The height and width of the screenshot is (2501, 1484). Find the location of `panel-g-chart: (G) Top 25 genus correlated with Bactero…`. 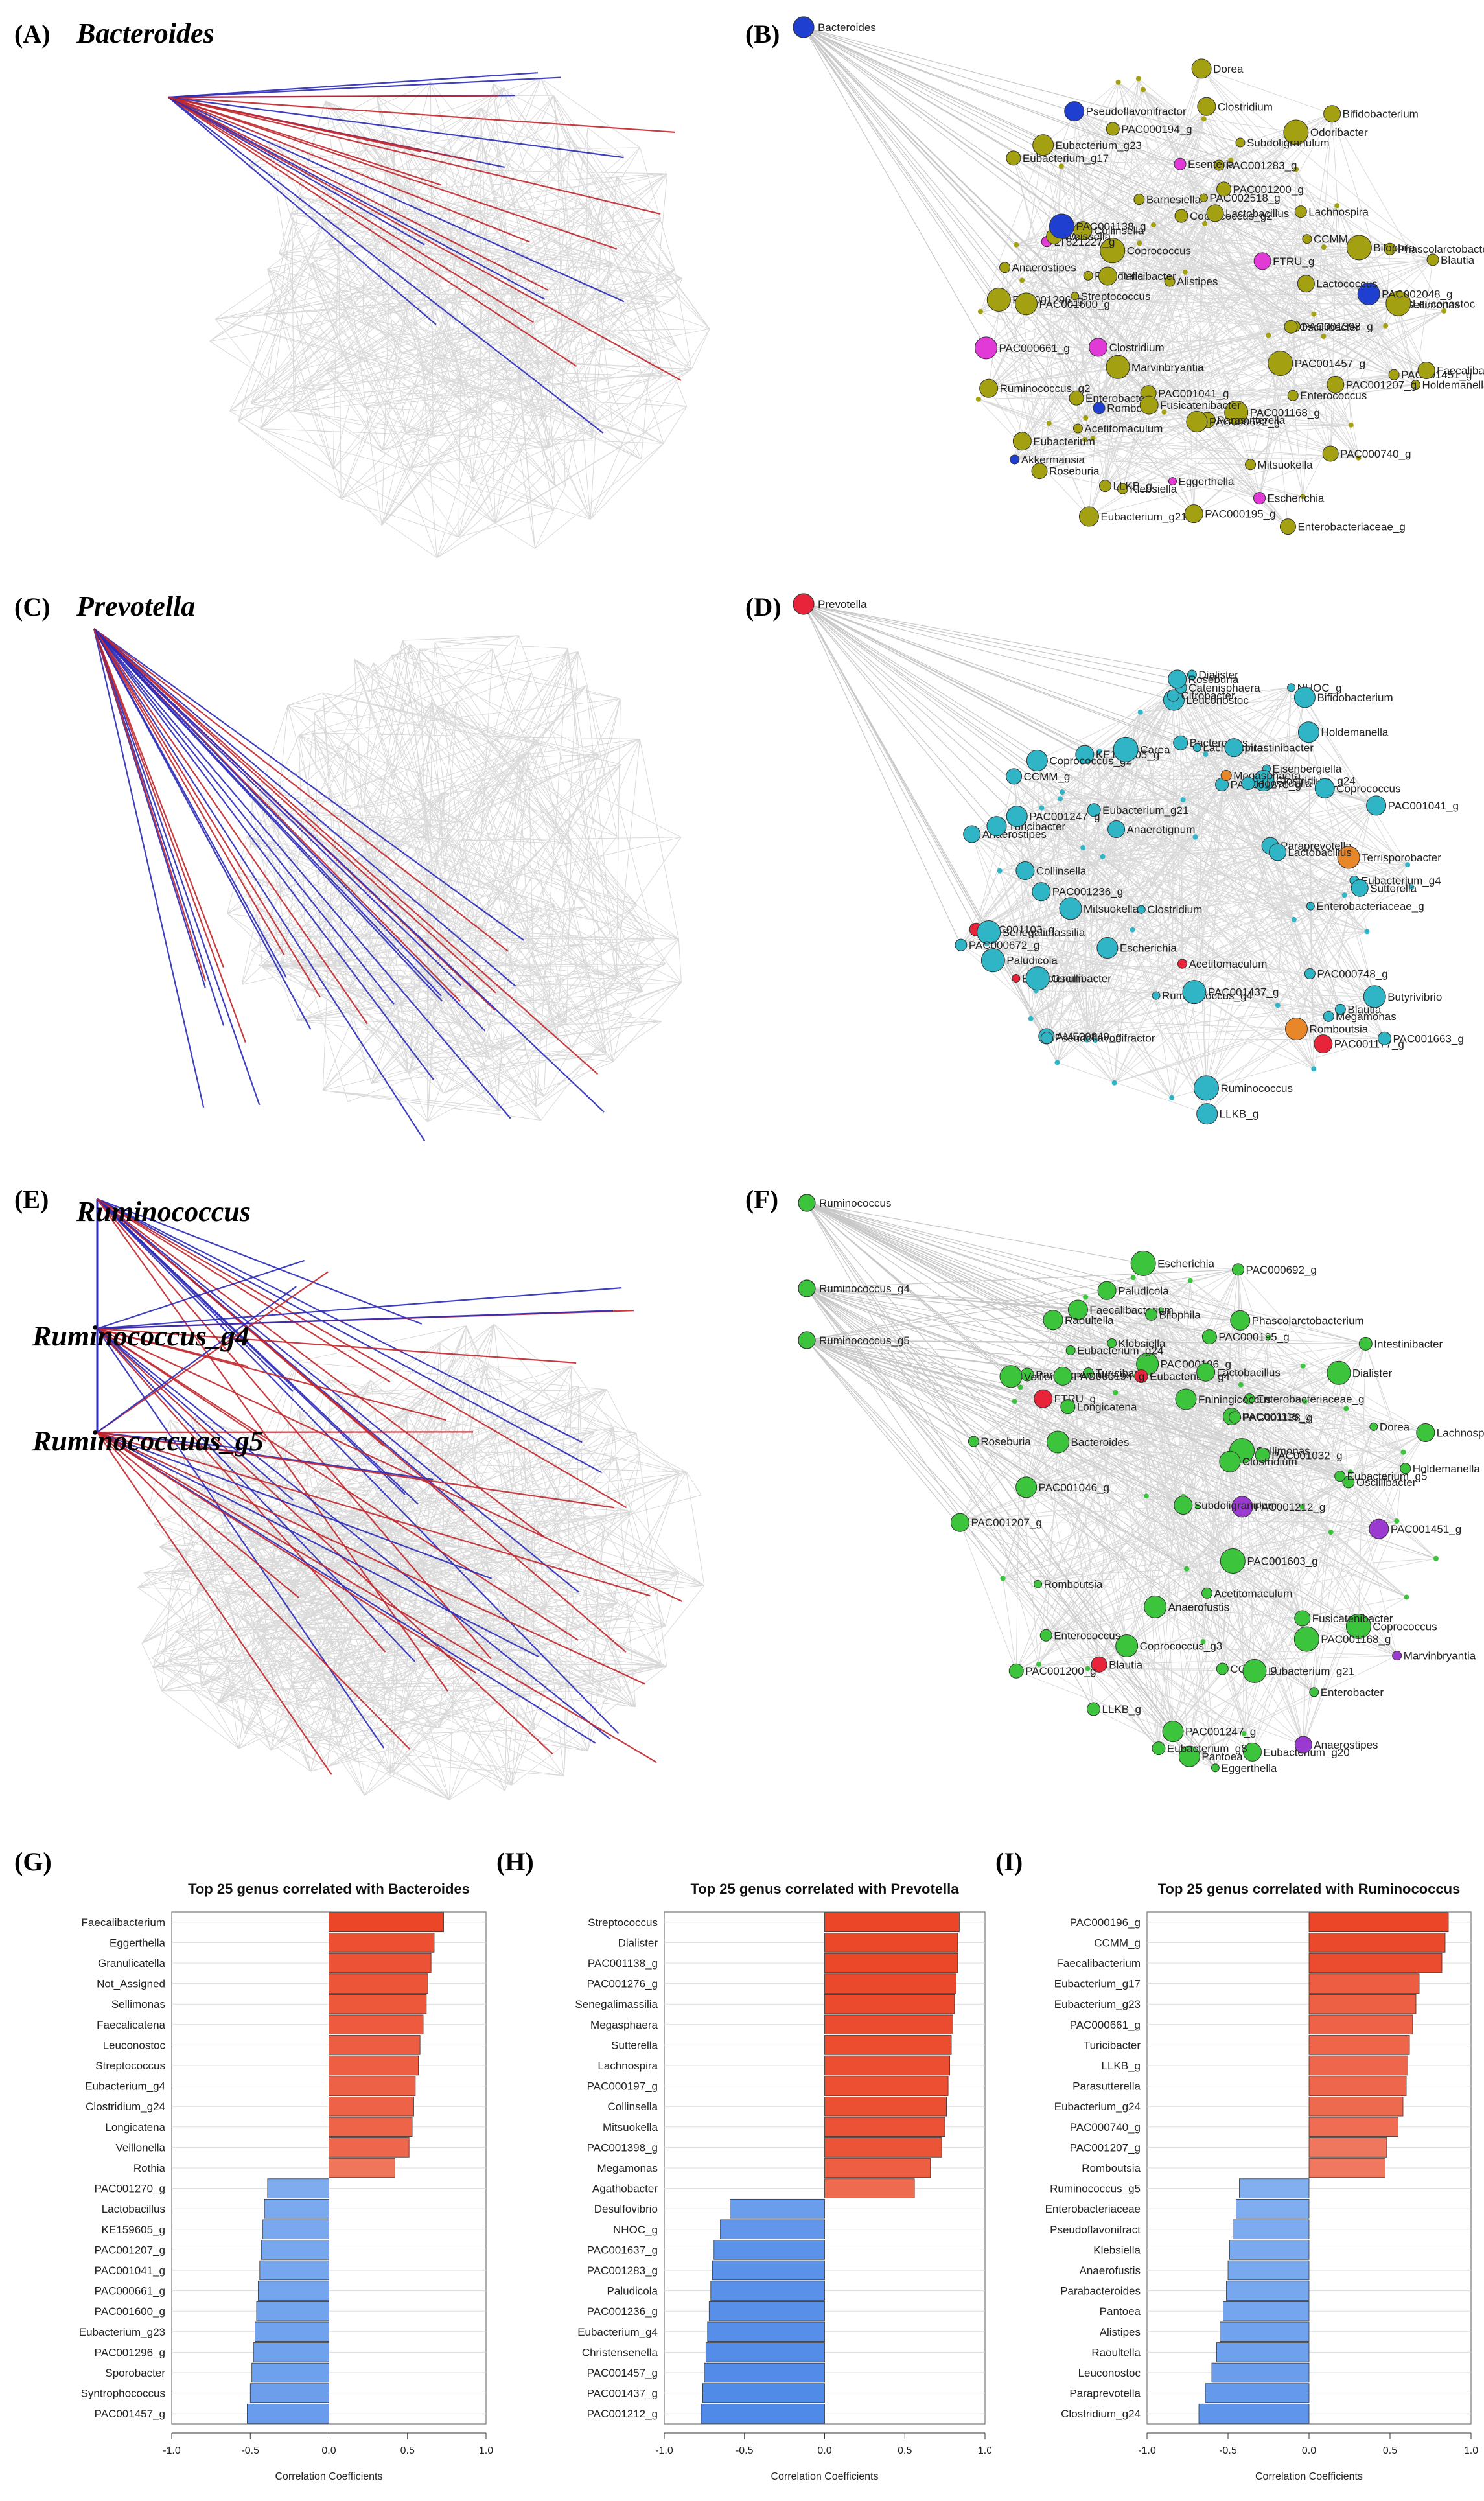

panel-g-chart: (G) Top 25 genus correlated with Bactero… is located at coordinates (246, 2166).